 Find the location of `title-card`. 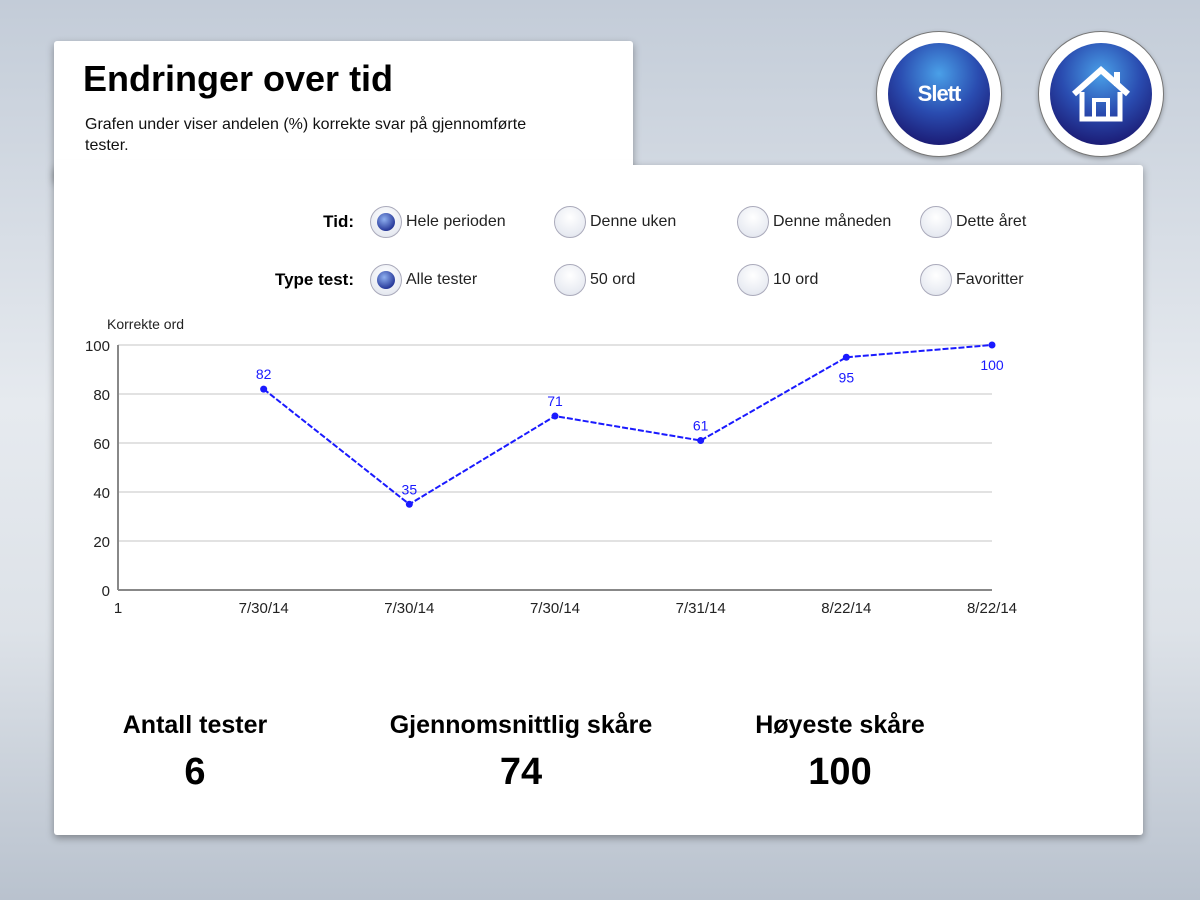

title-card is located at coordinates (343, 111).